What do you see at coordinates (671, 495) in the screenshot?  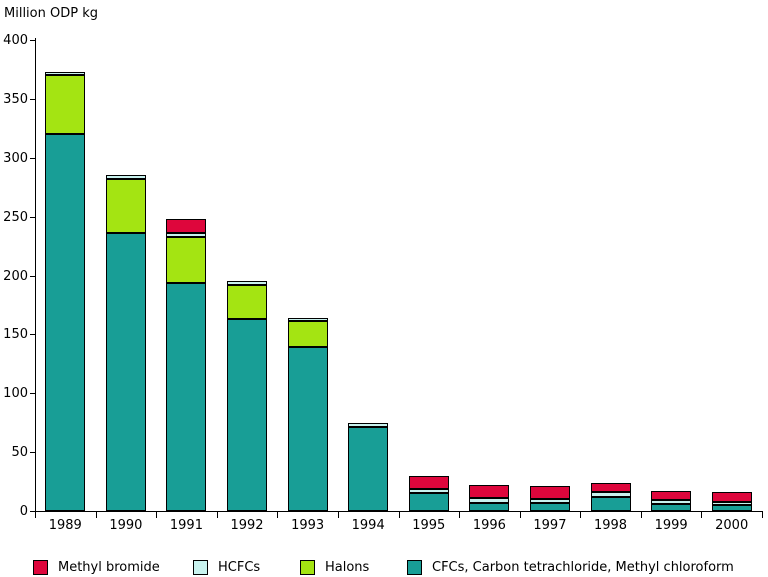 I see `bar-1999-methyl-bromide` at bounding box center [671, 495].